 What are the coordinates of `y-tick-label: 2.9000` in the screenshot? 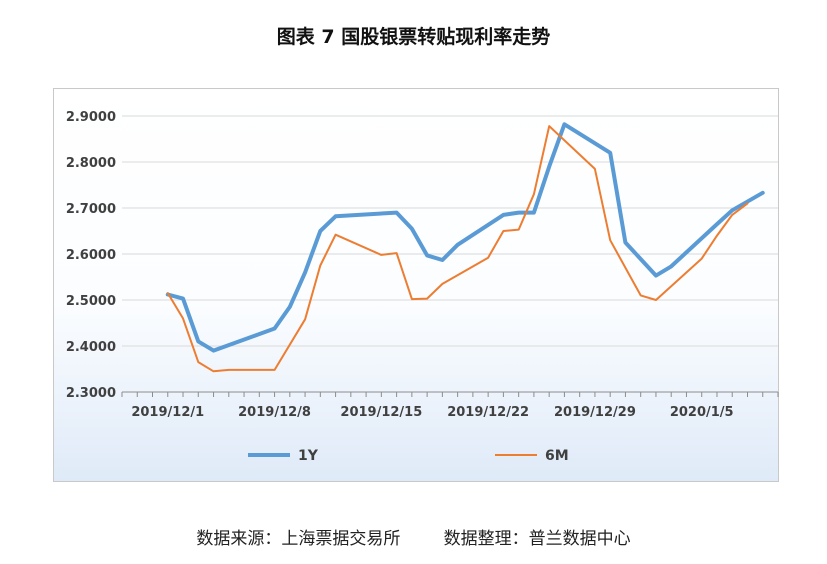 It's located at (91, 117).